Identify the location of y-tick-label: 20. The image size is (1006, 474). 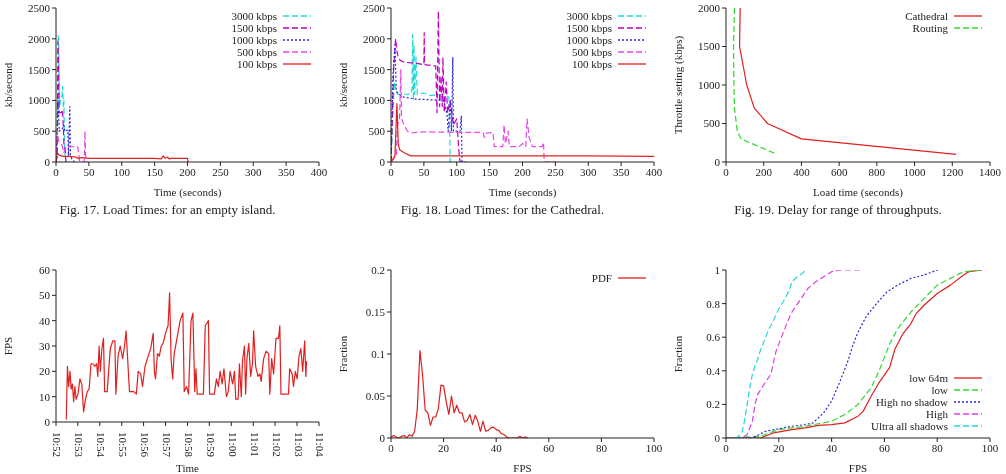
(45, 371).